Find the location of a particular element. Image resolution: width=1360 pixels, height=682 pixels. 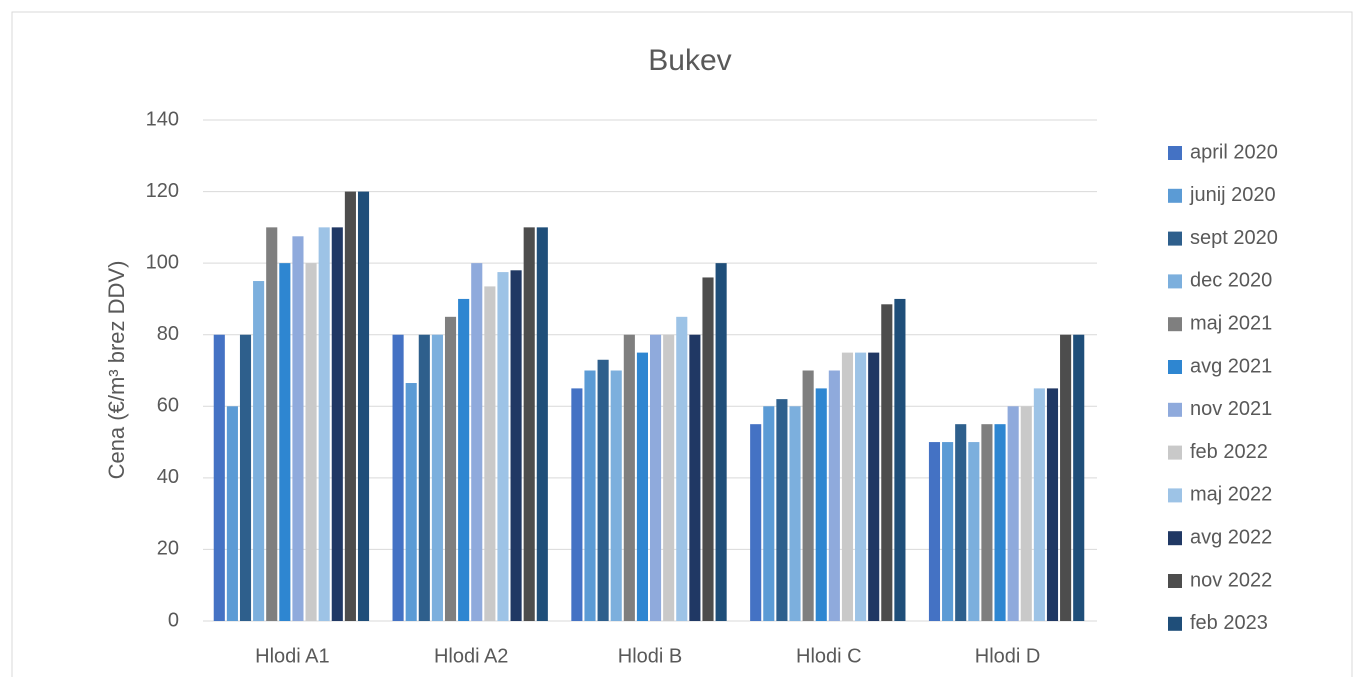

legend-label: maj 2021 is located at coordinates (1231, 323).